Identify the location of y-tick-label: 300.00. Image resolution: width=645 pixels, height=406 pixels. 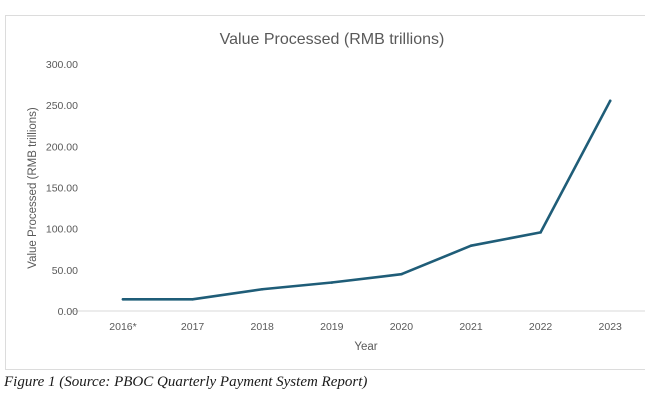
(62, 65).